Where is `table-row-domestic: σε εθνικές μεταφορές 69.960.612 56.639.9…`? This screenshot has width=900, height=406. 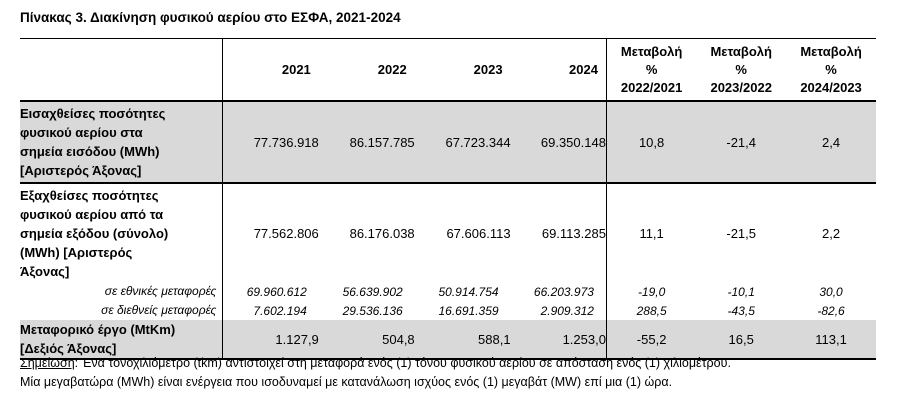
table-row-domestic: σε εθνικές μεταφορές 69.960.612 56.639.9… is located at coordinates (448, 291).